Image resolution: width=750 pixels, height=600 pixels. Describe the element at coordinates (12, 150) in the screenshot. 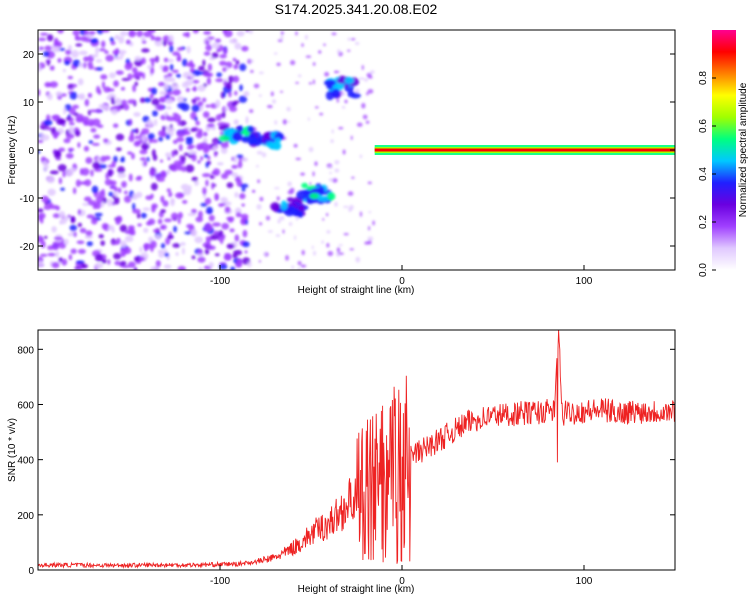

I see `heatmap-y-axis-label: Frequency (Hz)` at that location.